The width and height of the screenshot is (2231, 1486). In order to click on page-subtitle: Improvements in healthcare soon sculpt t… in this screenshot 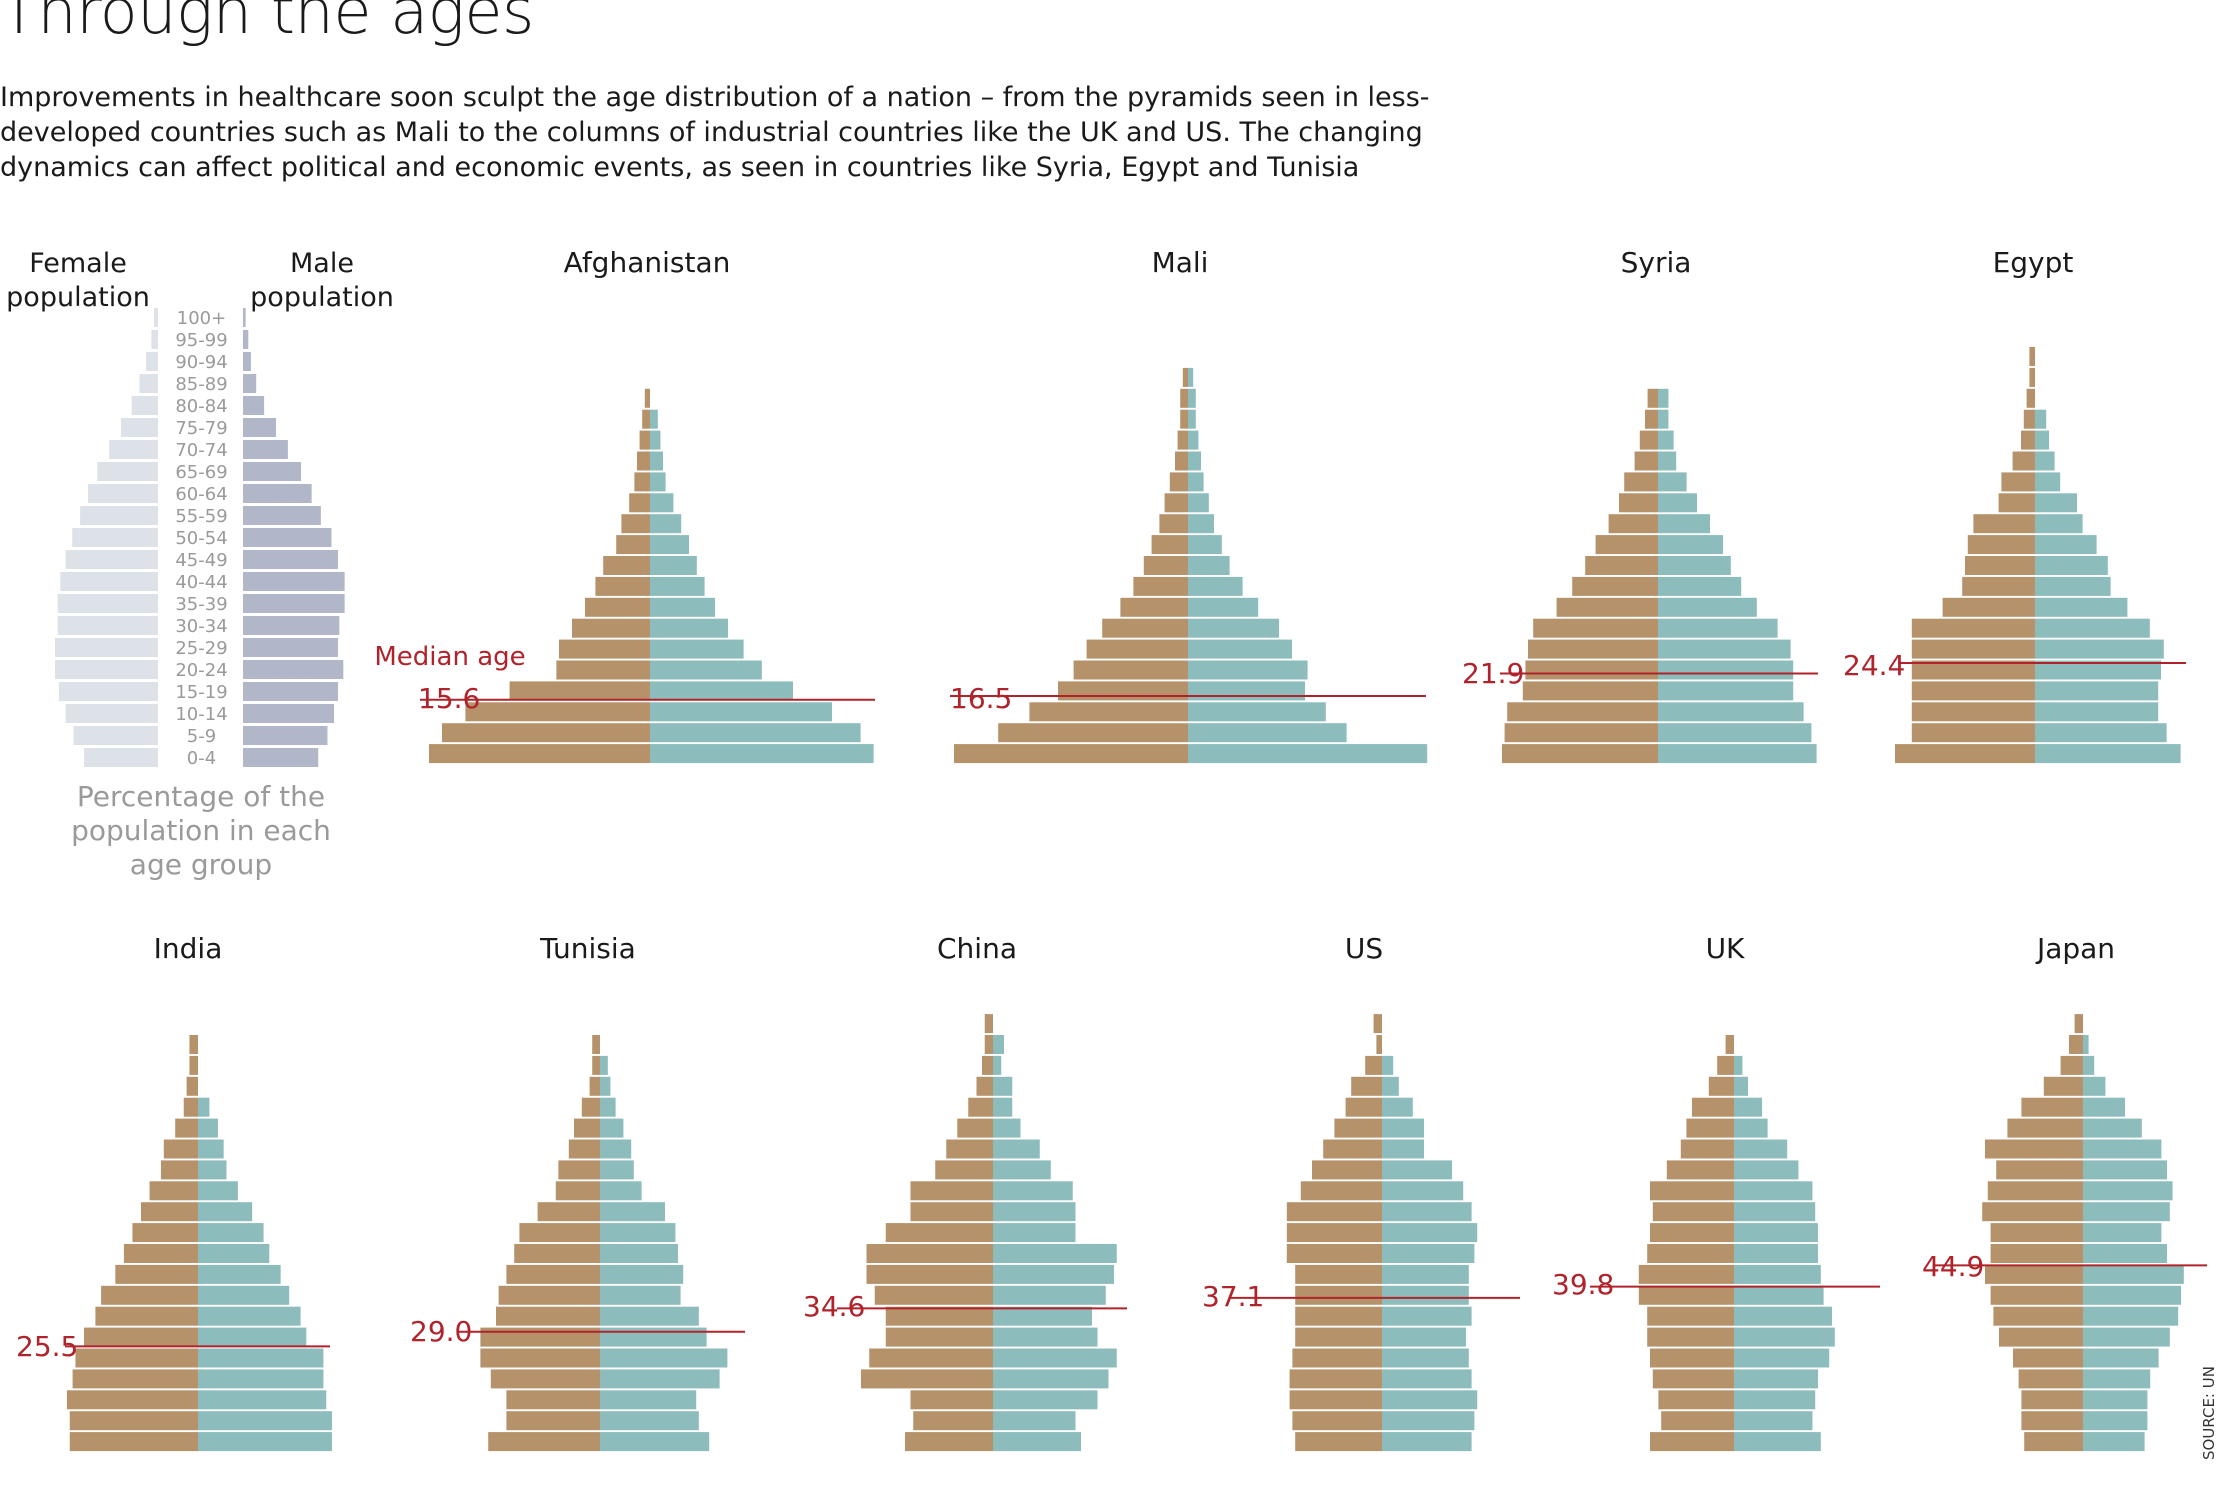, I will do `click(715, 132)`.